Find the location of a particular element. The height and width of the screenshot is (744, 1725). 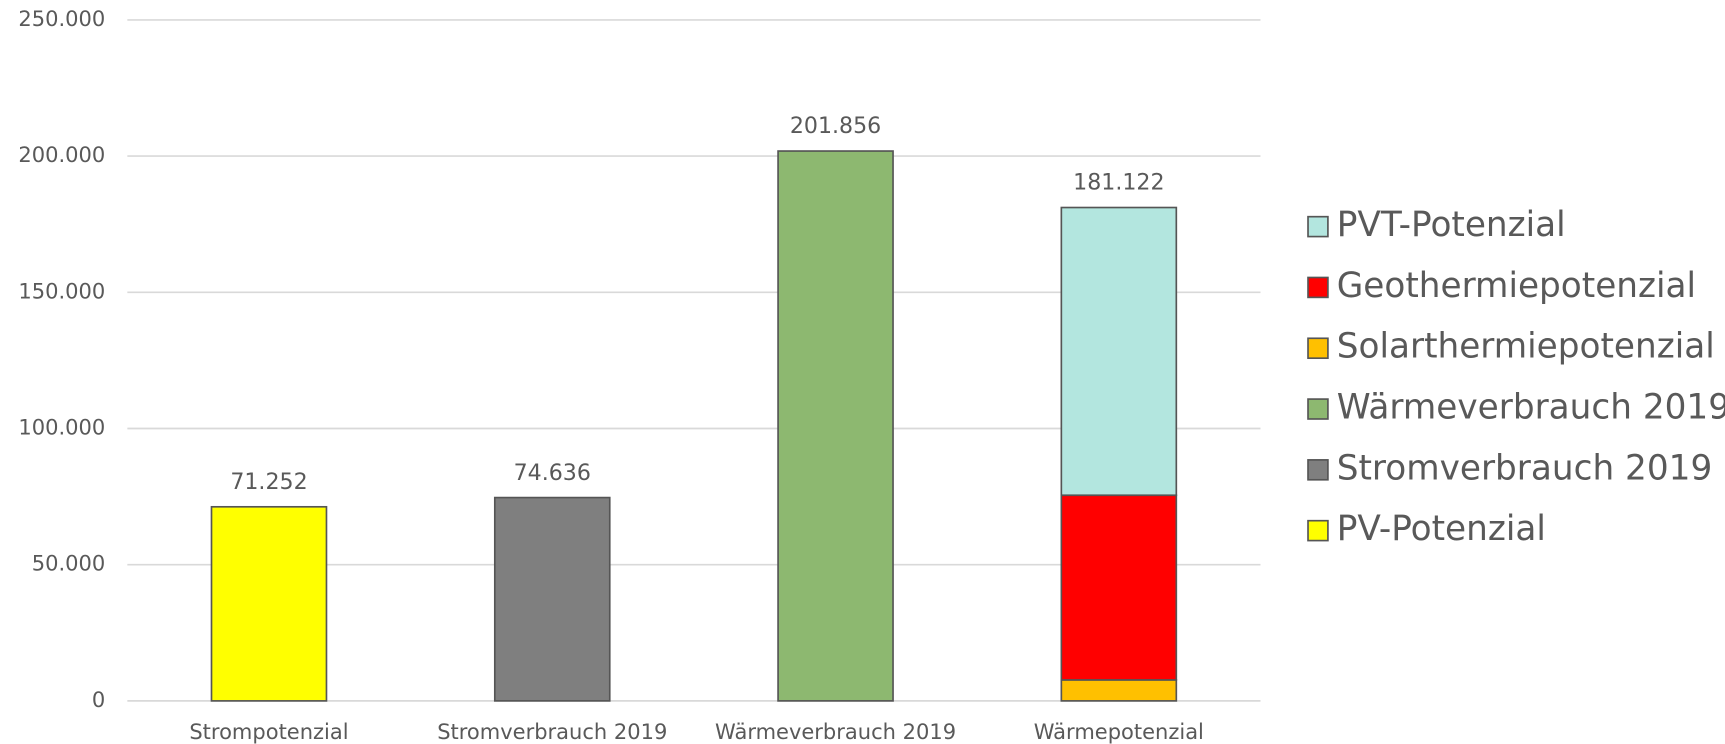

x-tick-label: Wärmepotenzial is located at coordinates (1119, 732).